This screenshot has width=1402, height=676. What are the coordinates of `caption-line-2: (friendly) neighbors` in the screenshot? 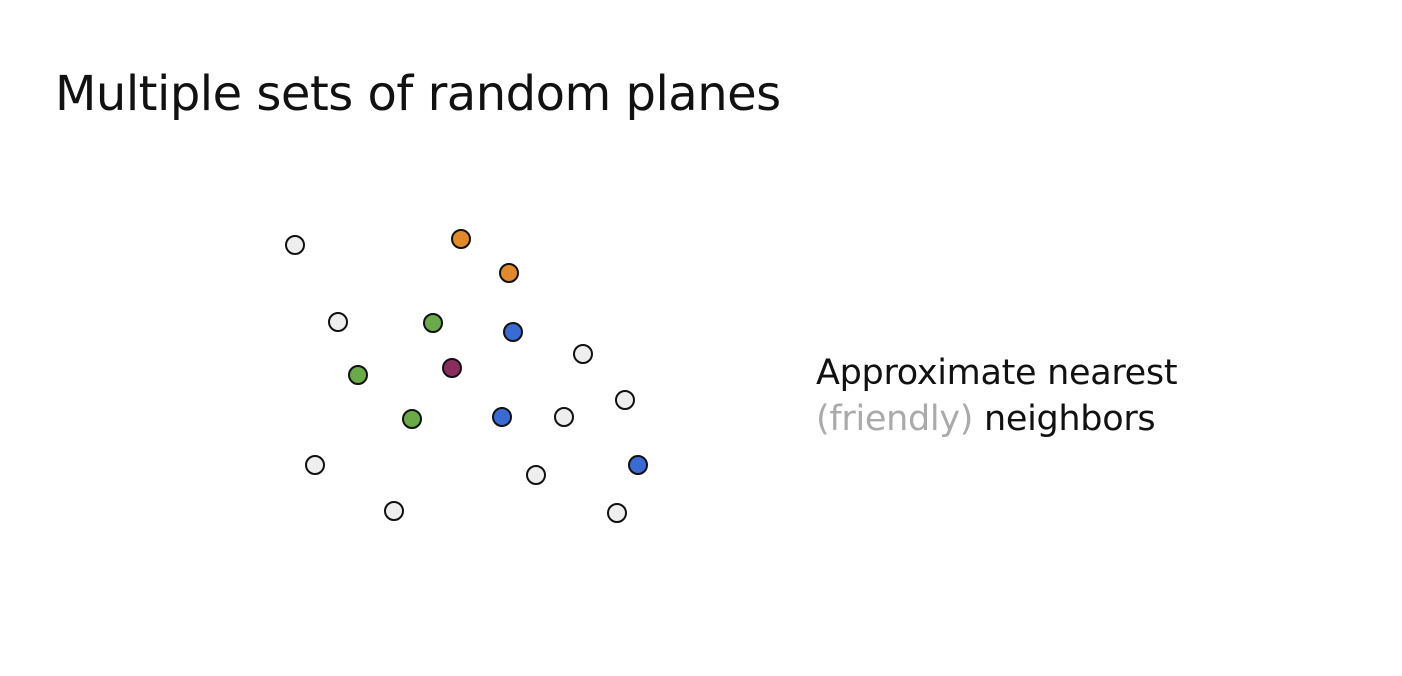 It's located at (996, 419).